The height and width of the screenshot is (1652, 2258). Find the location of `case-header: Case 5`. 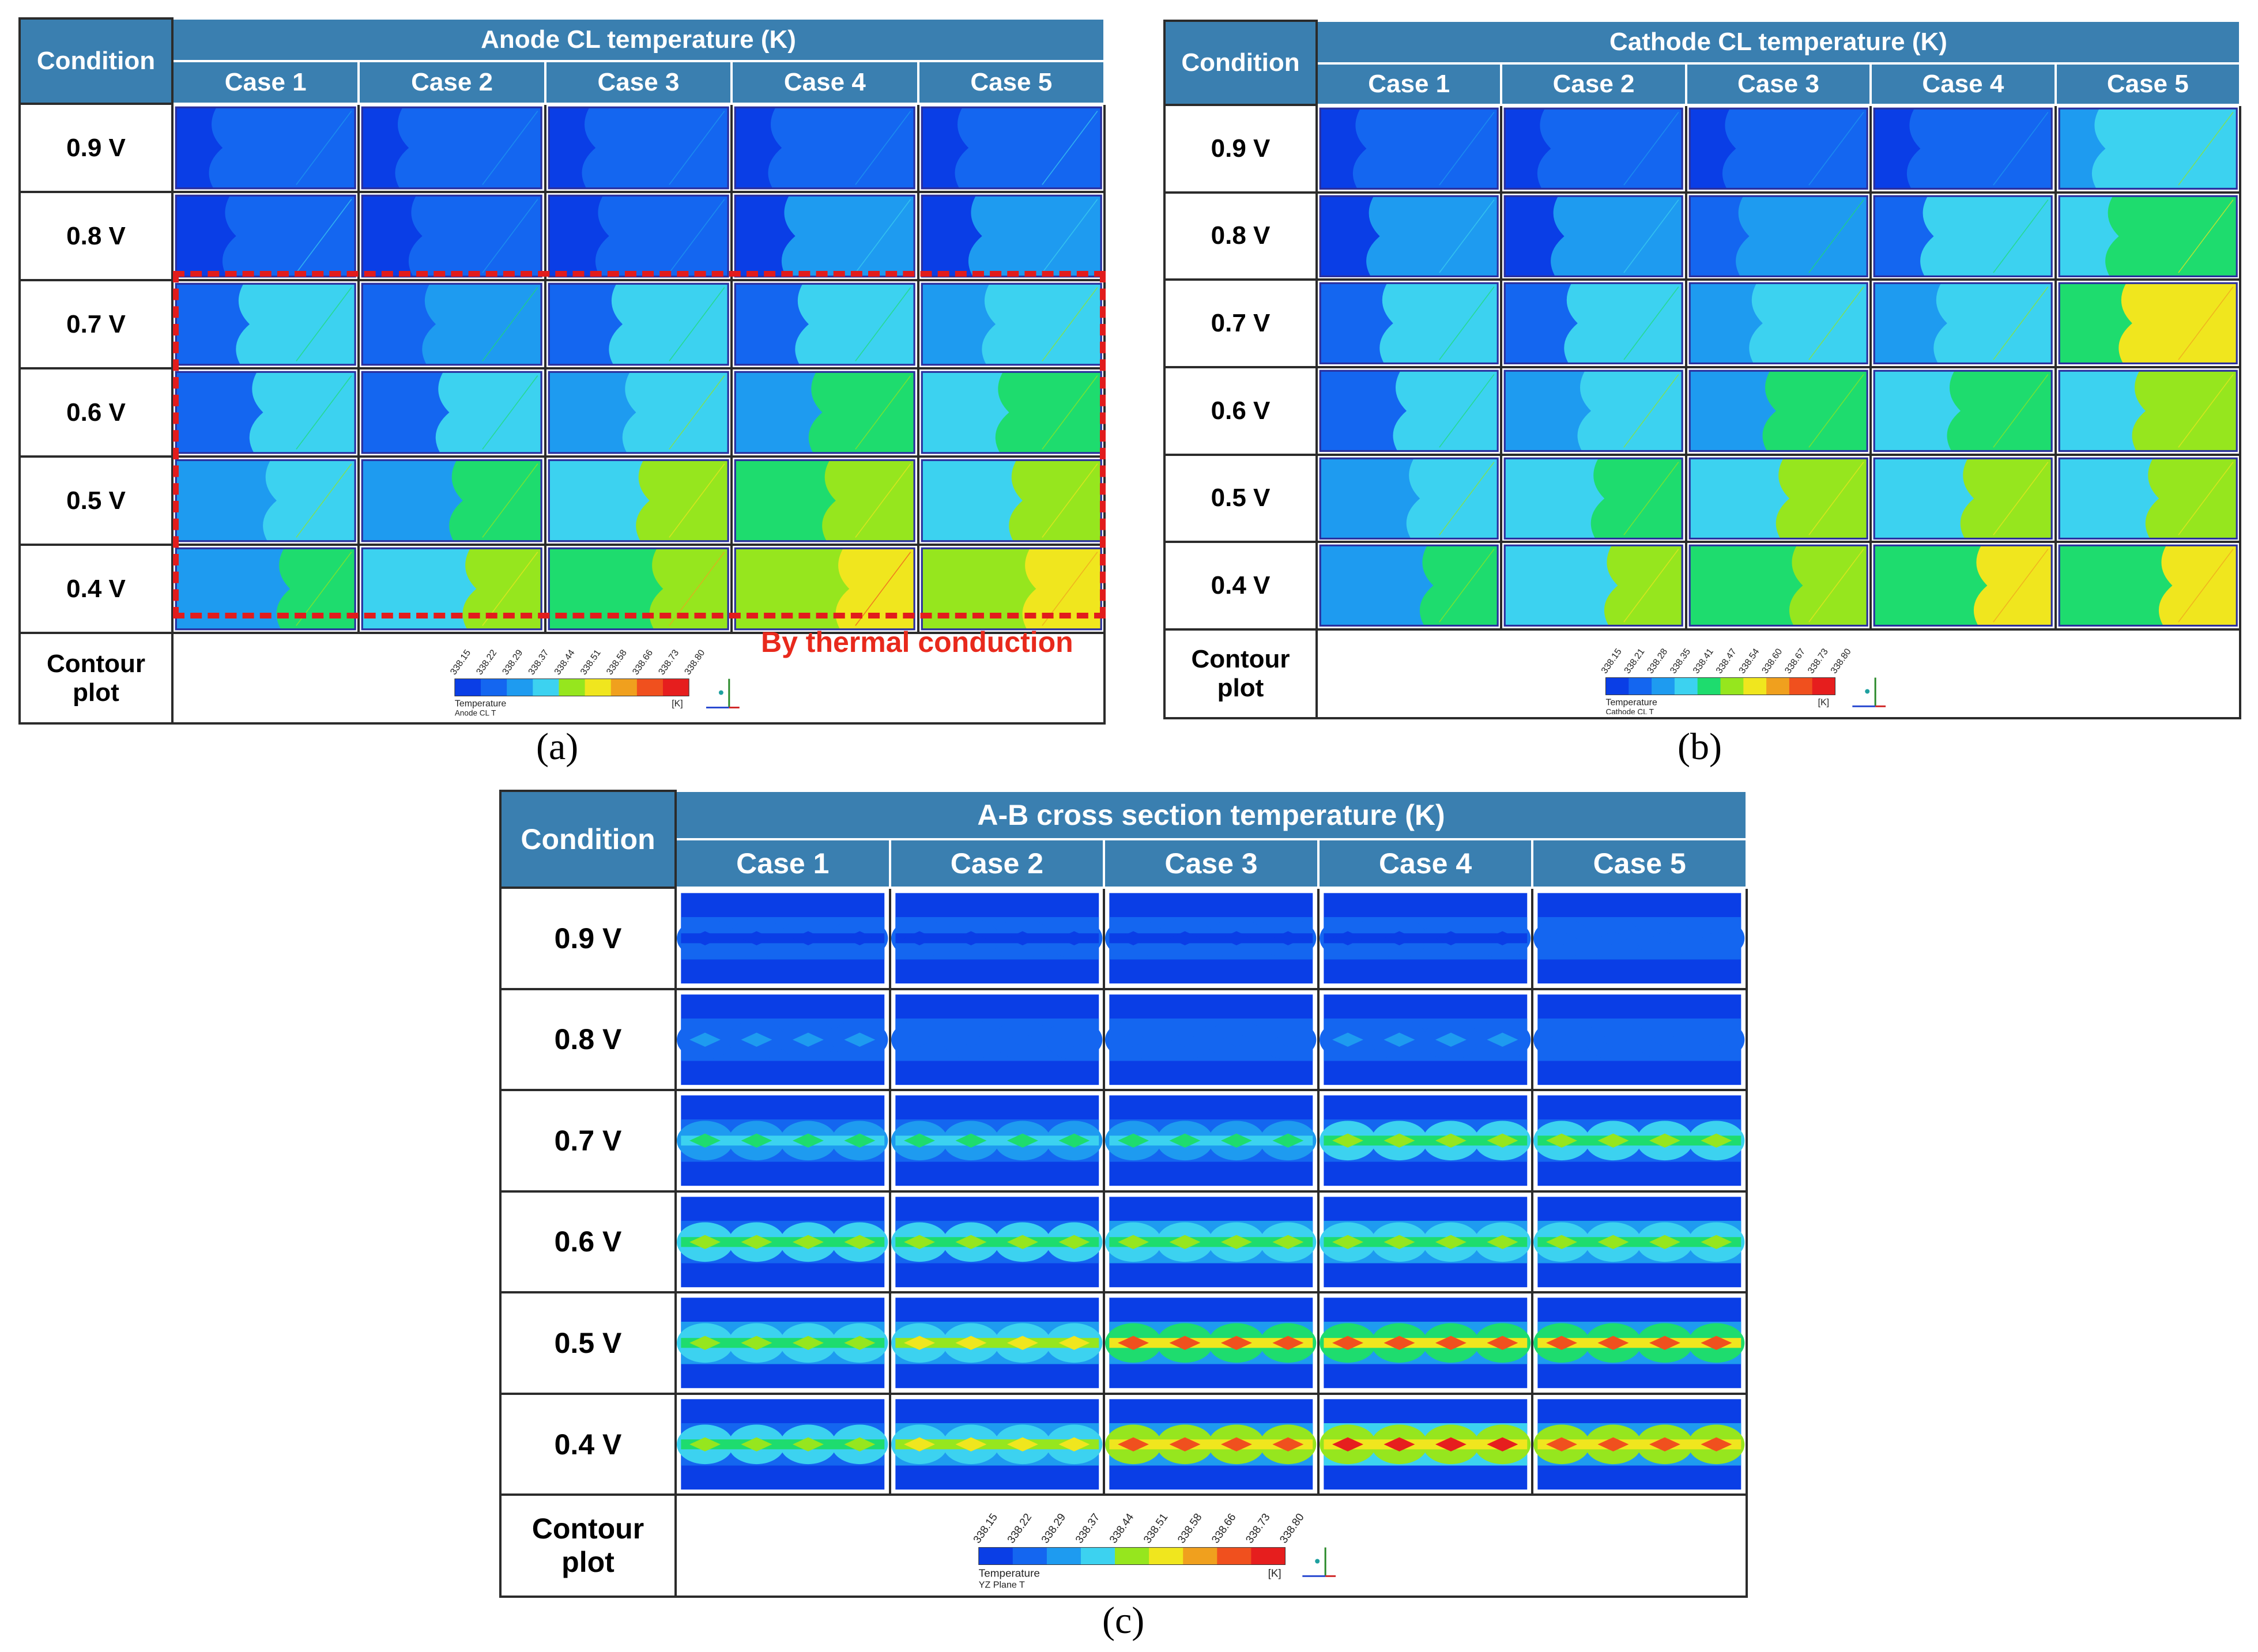

case-header: Case 5 is located at coordinates (2148, 84).